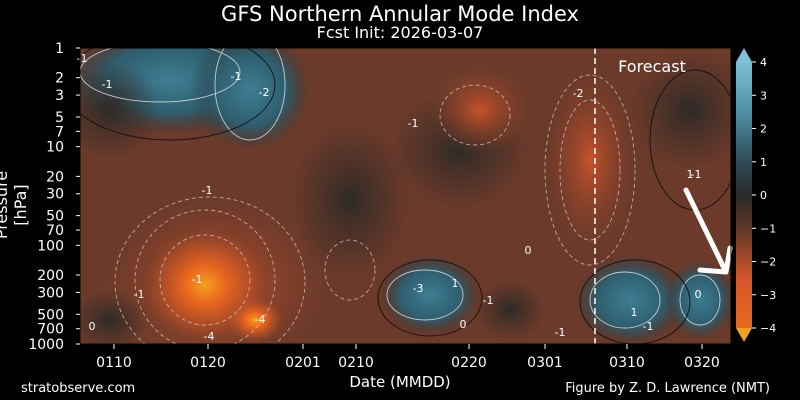  I want to click on chart-subtitle: Fcst Init: 2026-03-07, so click(400, 32).